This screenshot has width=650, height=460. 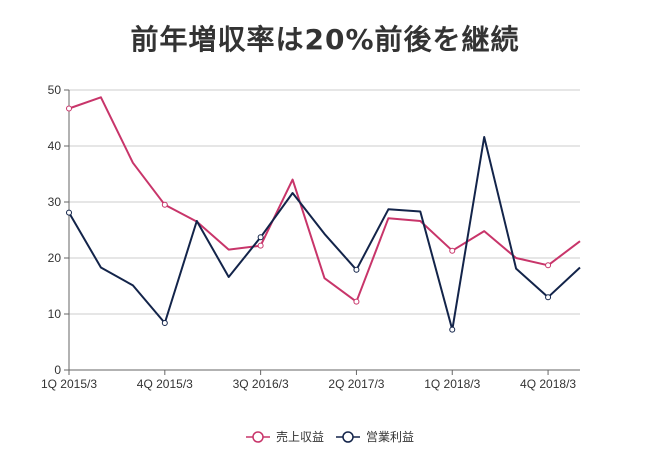 I want to click on y-tick-label: 50, so click(x=55, y=90).